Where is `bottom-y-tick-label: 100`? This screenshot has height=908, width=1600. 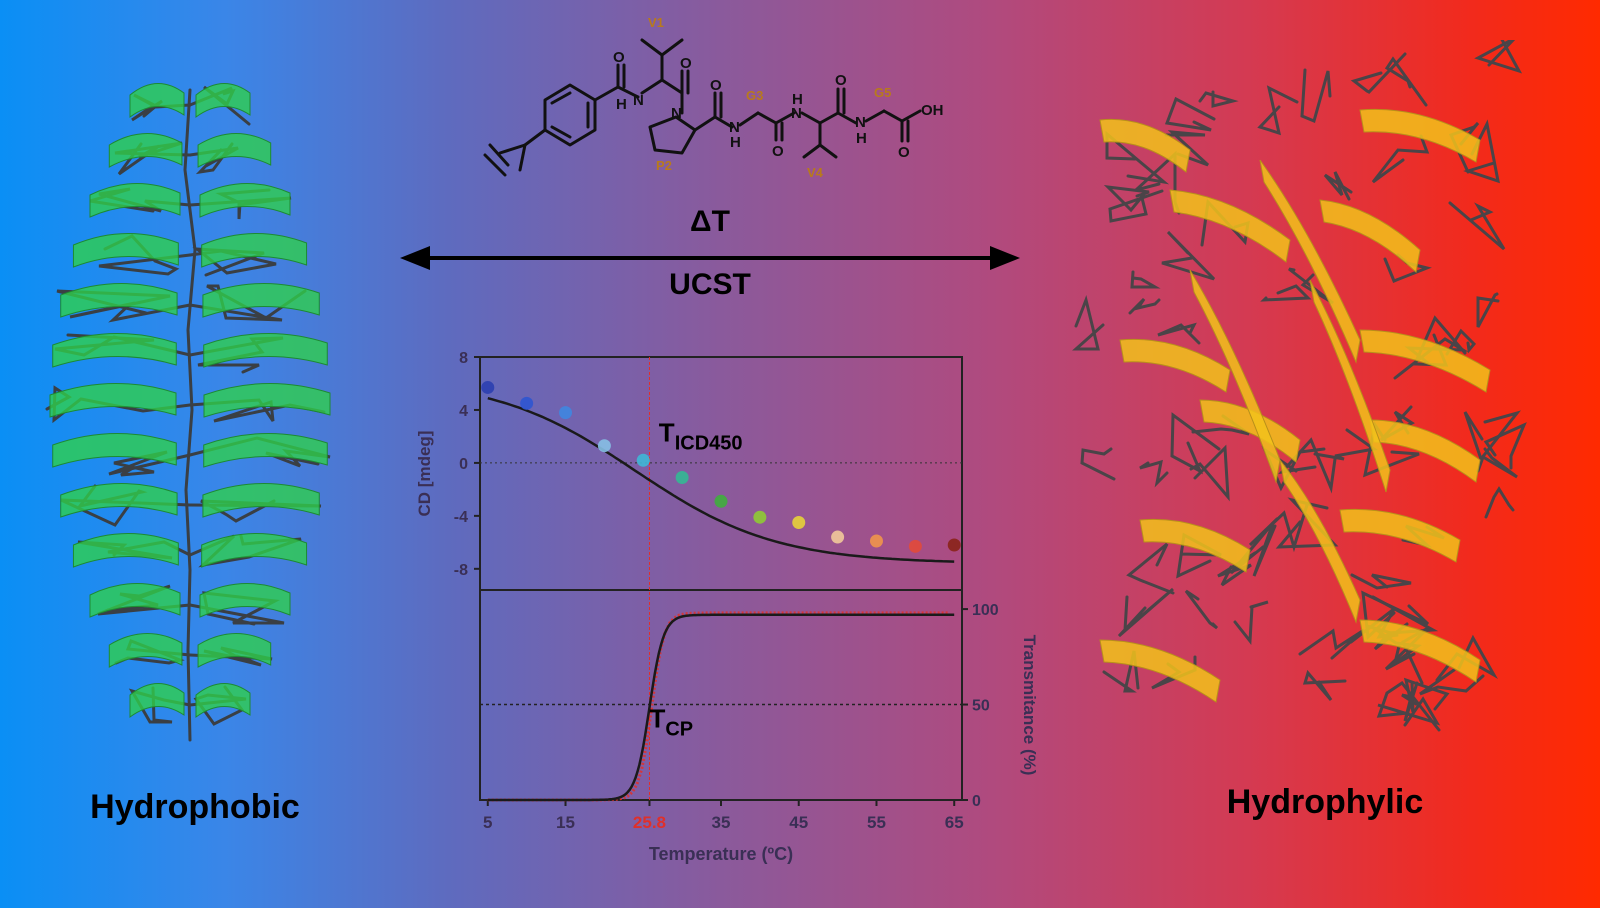 bottom-y-tick-label: 100 is located at coordinates (985, 610).